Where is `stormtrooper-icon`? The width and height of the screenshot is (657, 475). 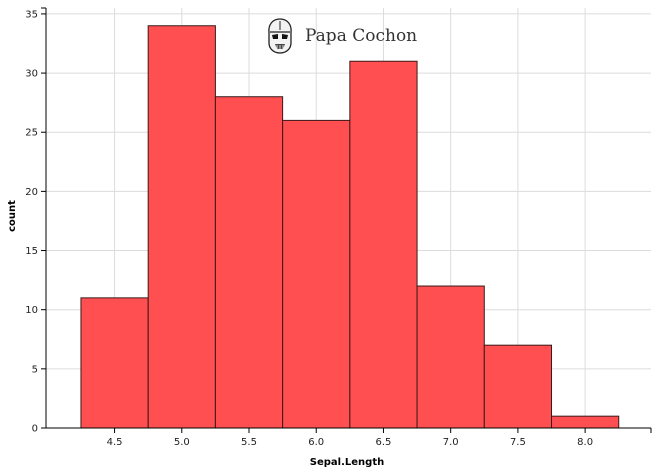
stormtrooper-icon is located at coordinates (280, 36).